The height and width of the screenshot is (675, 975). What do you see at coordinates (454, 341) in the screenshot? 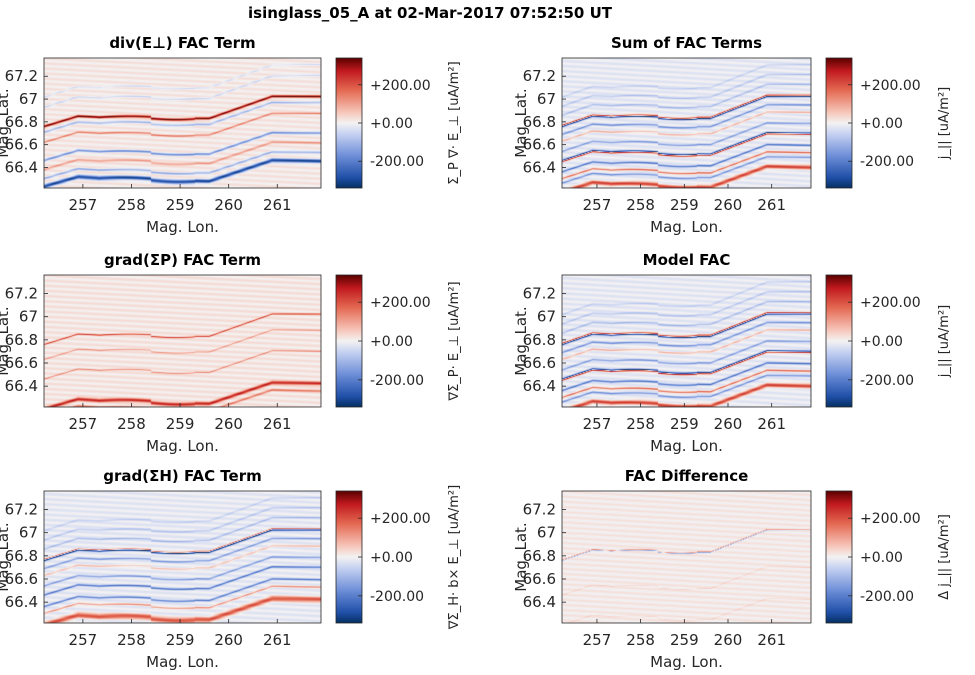
I see `colorbar-label: ∇Σ_P· E_⊥ [uA/m²]` at bounding box center [454, 341].